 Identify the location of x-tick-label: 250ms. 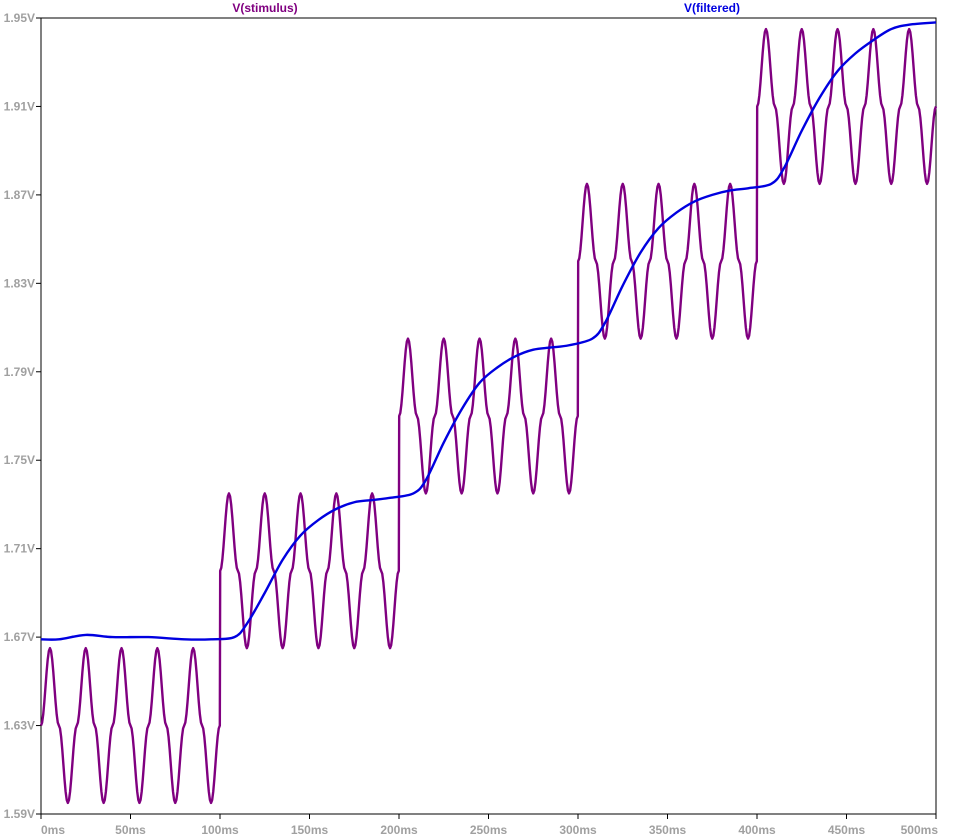
(489, 830).